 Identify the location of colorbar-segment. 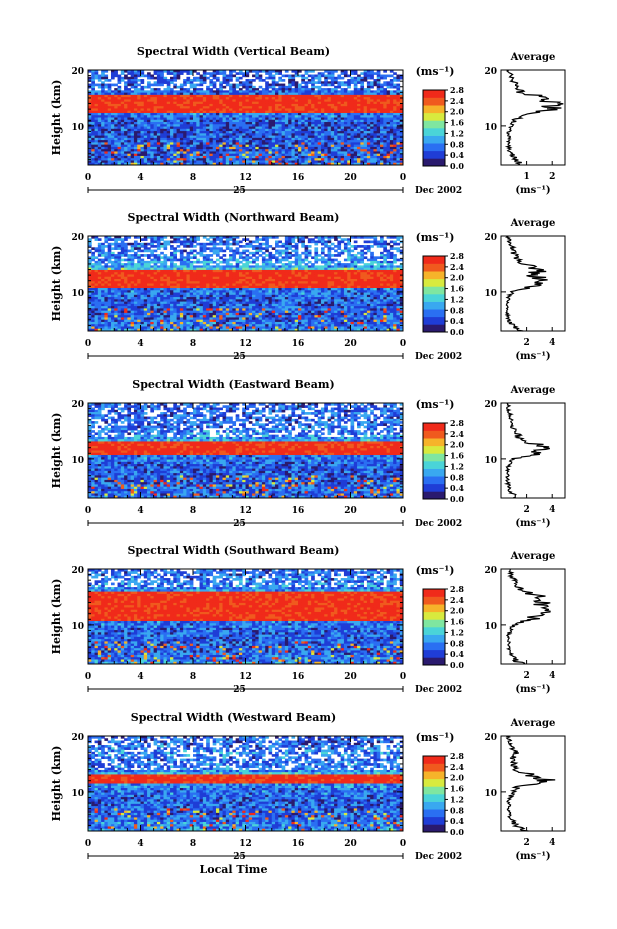
(434, 94).